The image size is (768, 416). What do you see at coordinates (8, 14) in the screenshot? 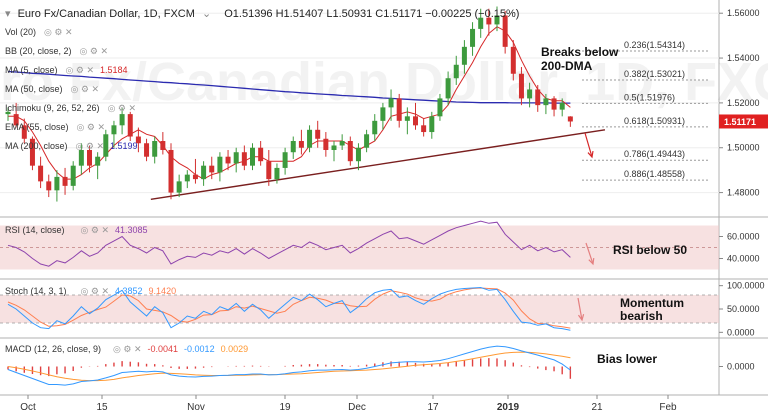
I see `collapse-icon: ▾` at bounding box center [8, 14].